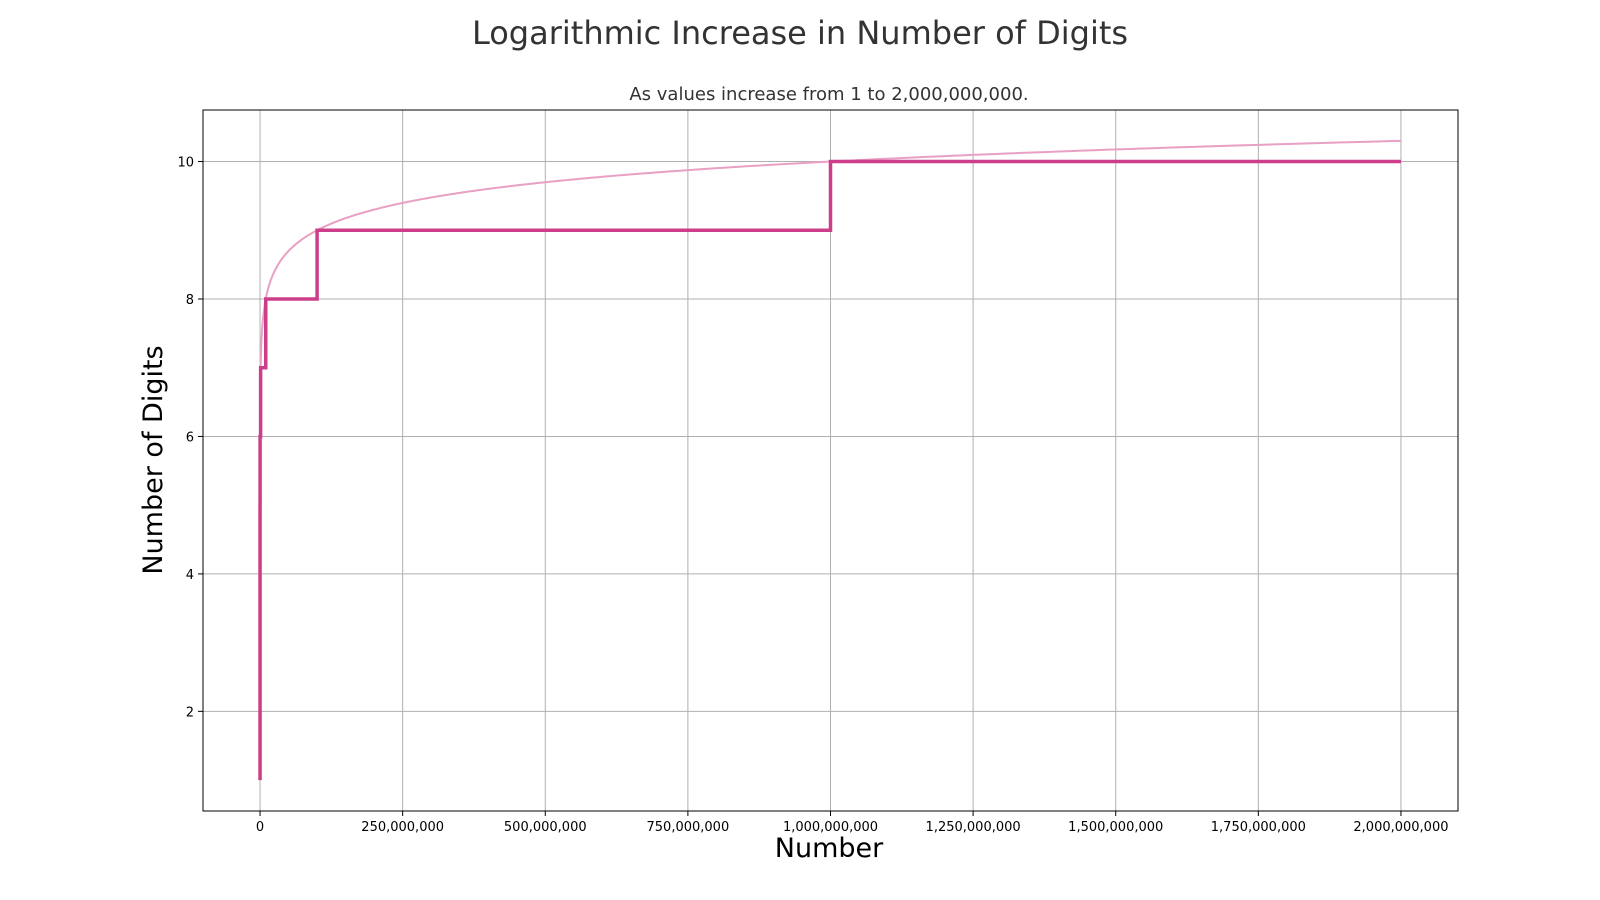 The width and height of the screenshot is (1600, 900). I want to click on y-tick-label: 10, so click(185, 163).